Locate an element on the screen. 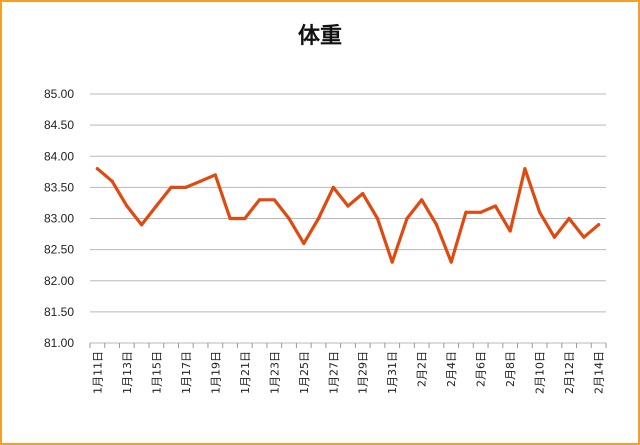 This screenshot has width=640, height=445. x-tick-label: 2月6日 is located at coordinates (481, 369).